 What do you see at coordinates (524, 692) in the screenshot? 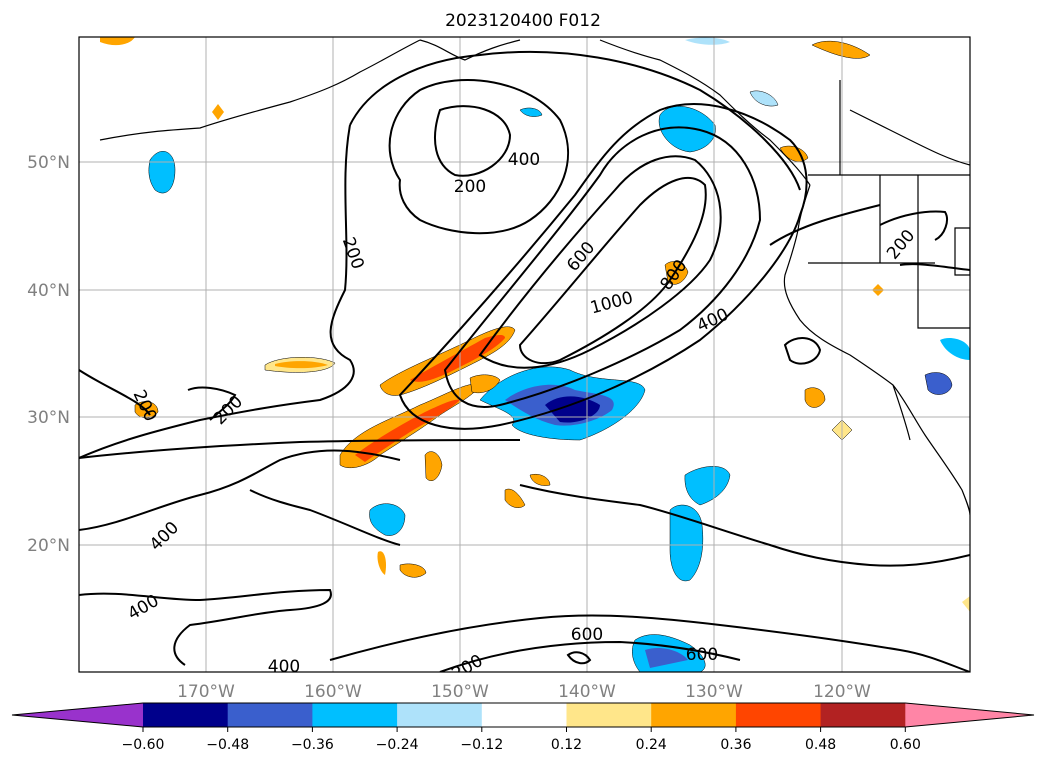
I see `longitude-labels: 170°W 160°W 150°W 140°W 130°W 120°W` at bounding box center [524, 692].